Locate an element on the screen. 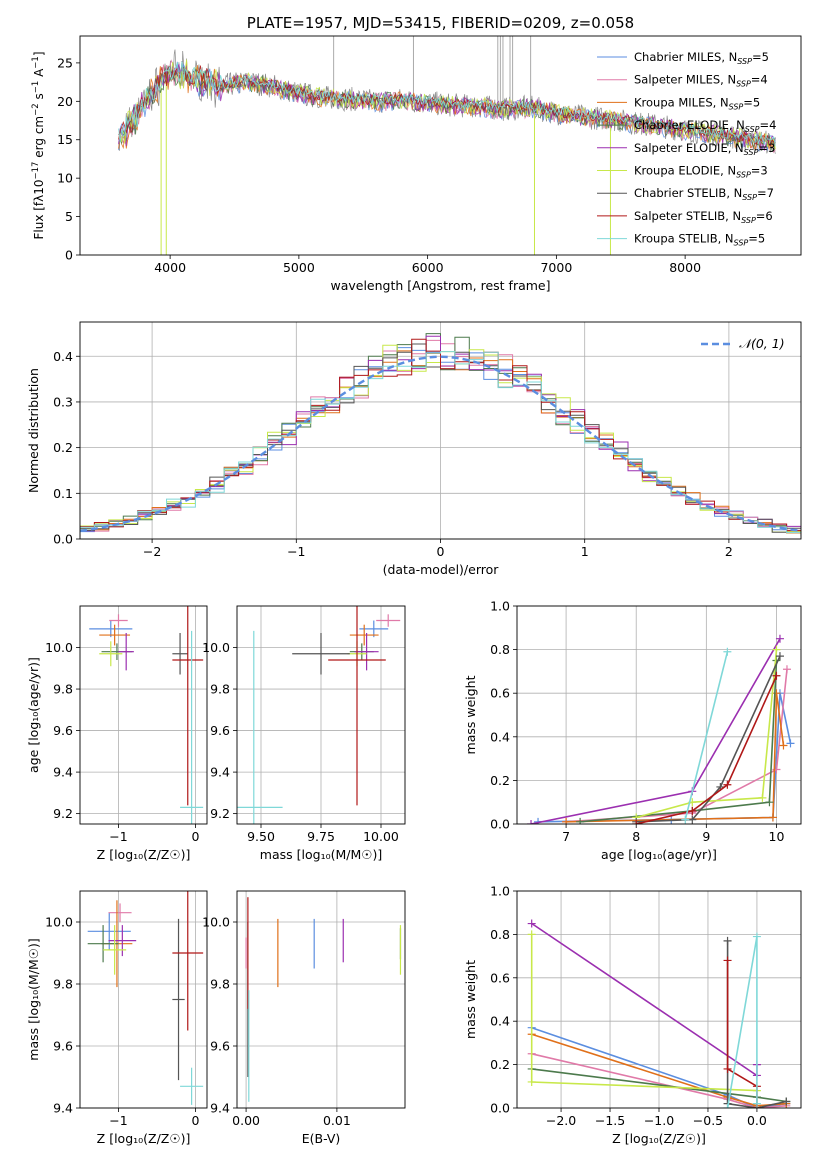 Image resolution: width=819 pixels, height=1170 pixels. y-tick-label: 0.8 is located at coordinates (500, 649).